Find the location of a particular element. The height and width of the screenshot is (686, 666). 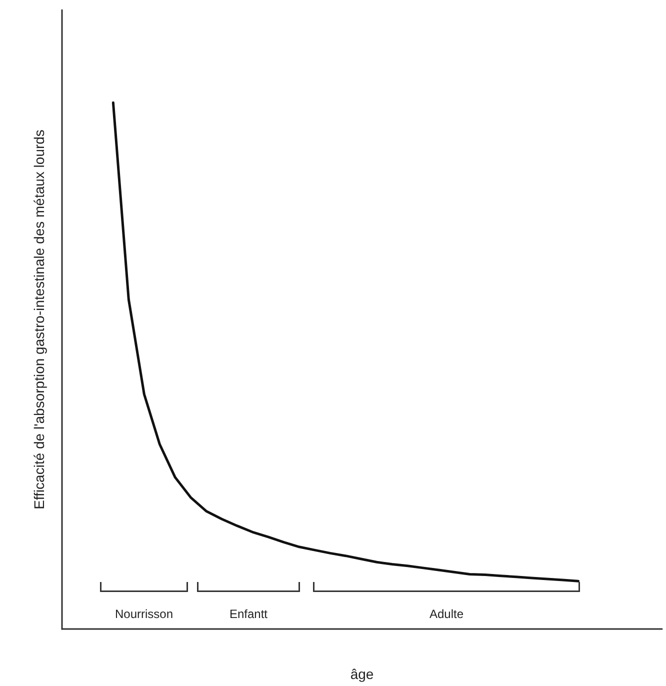

annotation: Enfantt is located at coordinates (248, 614).